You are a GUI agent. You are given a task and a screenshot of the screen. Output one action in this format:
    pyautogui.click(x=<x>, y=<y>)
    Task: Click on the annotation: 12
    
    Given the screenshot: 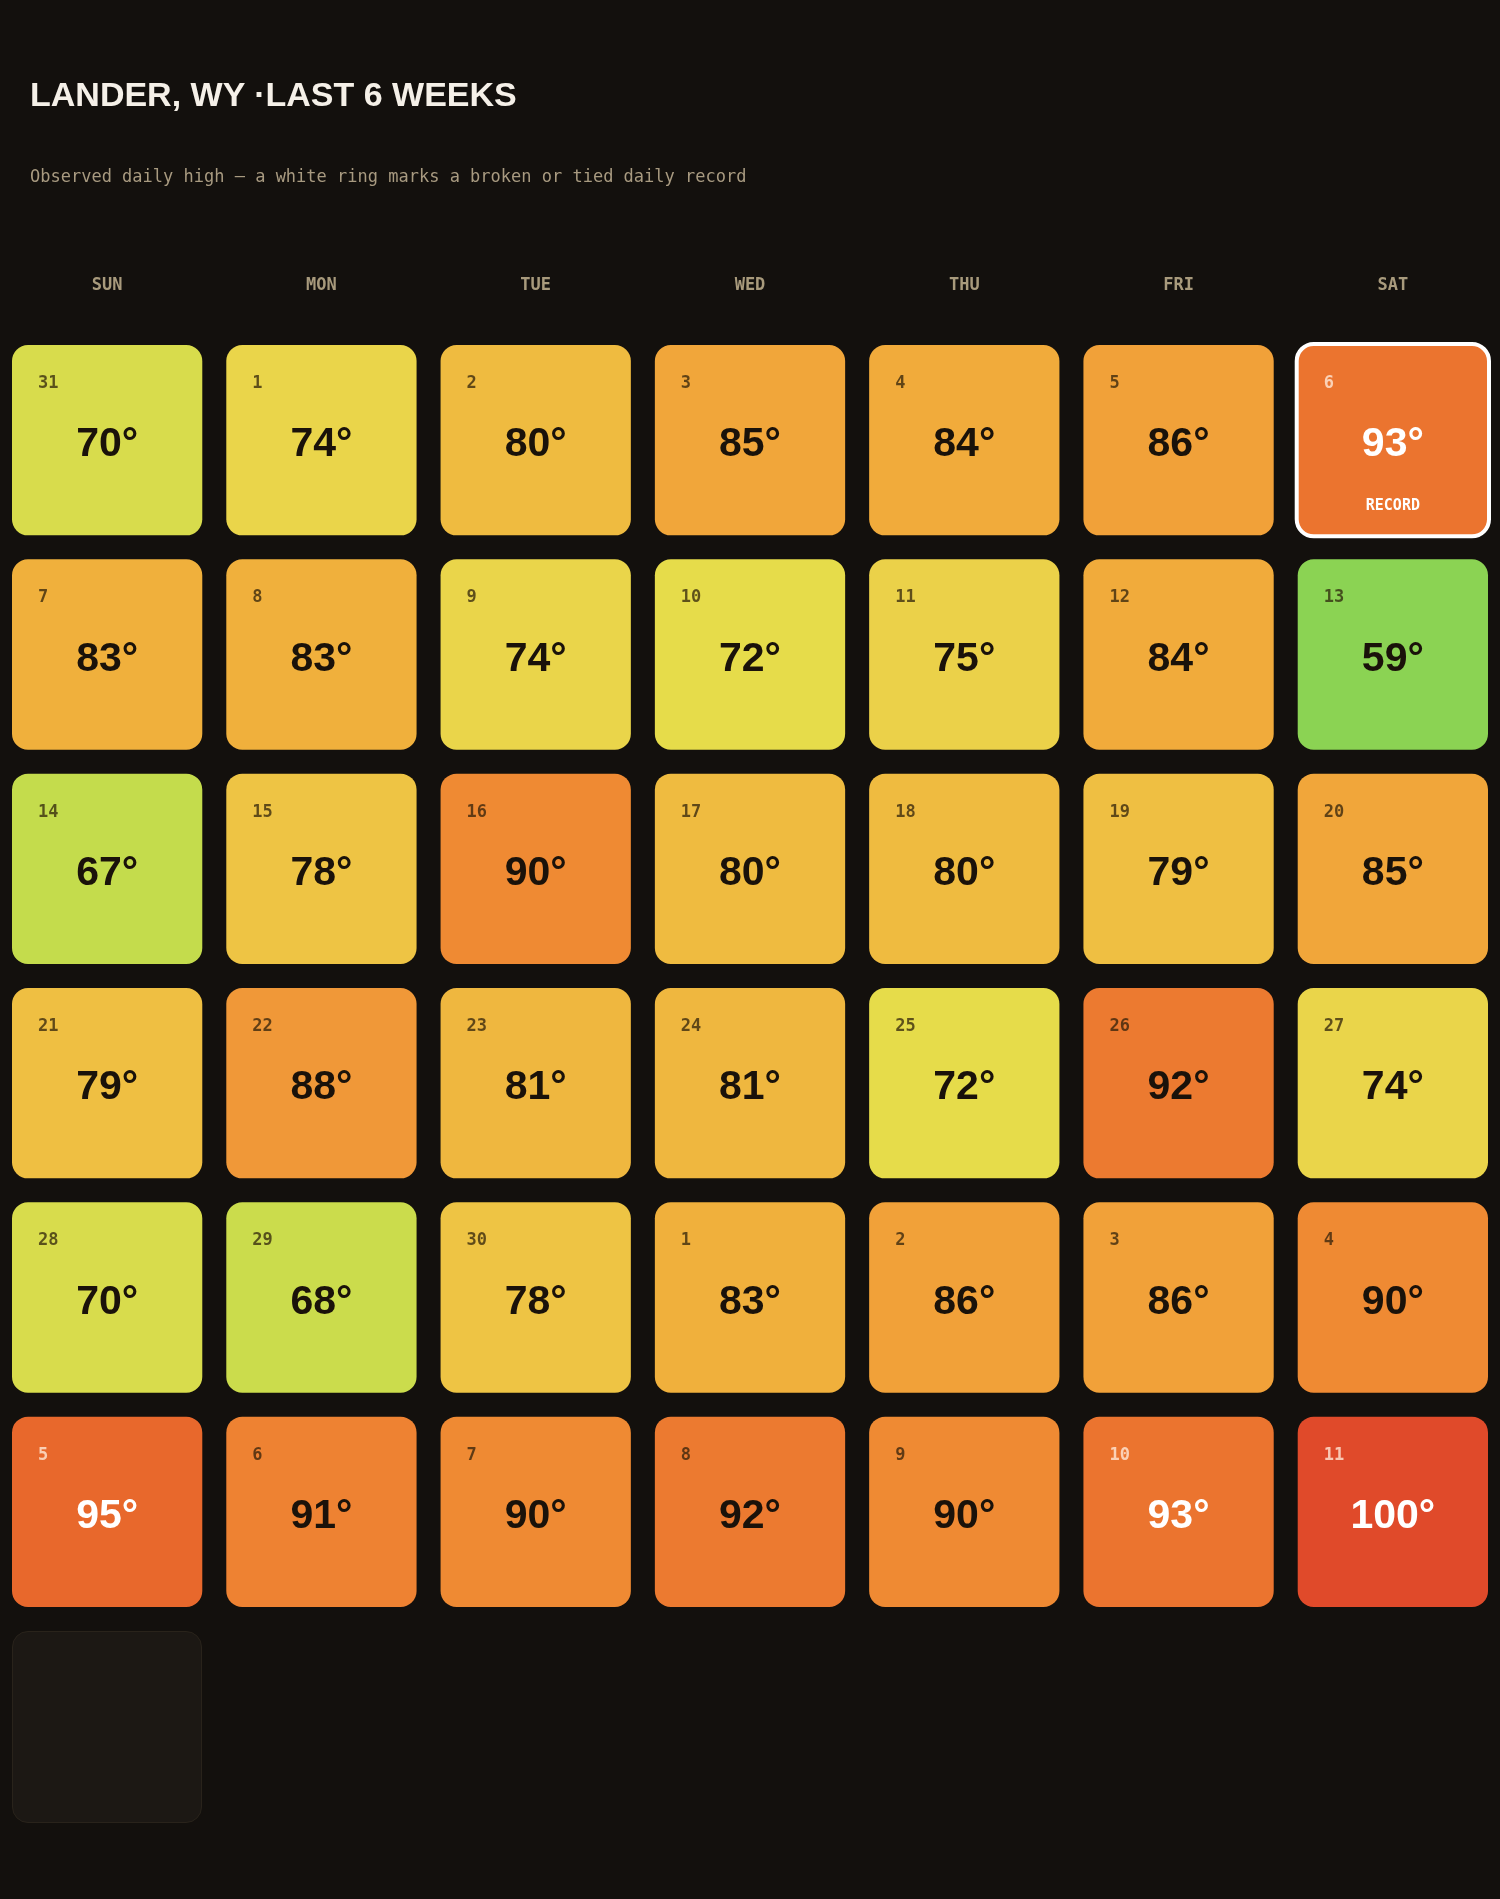 What is the action you would take?
    pyautogui.click(x=1119, y=596)
    